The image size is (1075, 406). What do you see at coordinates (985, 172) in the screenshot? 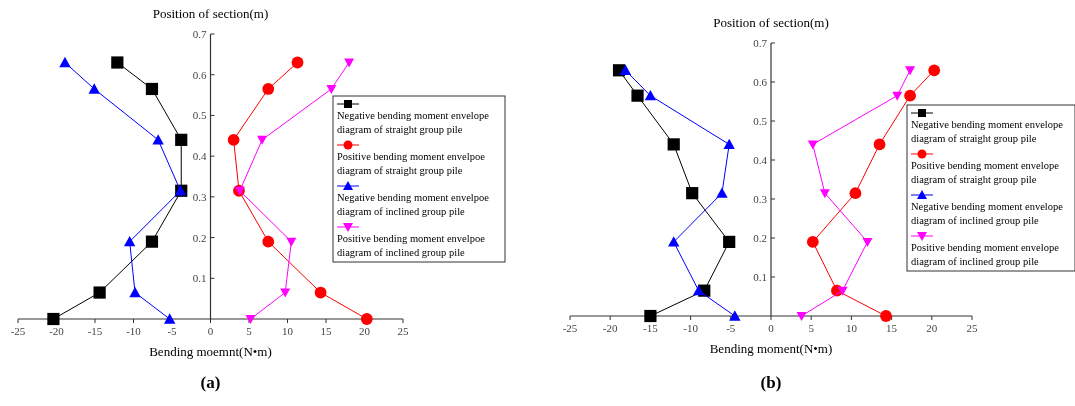
I see `legend-label: Positive bending moment envelope diagram of straight group pile` at bounding box center [985, 172].